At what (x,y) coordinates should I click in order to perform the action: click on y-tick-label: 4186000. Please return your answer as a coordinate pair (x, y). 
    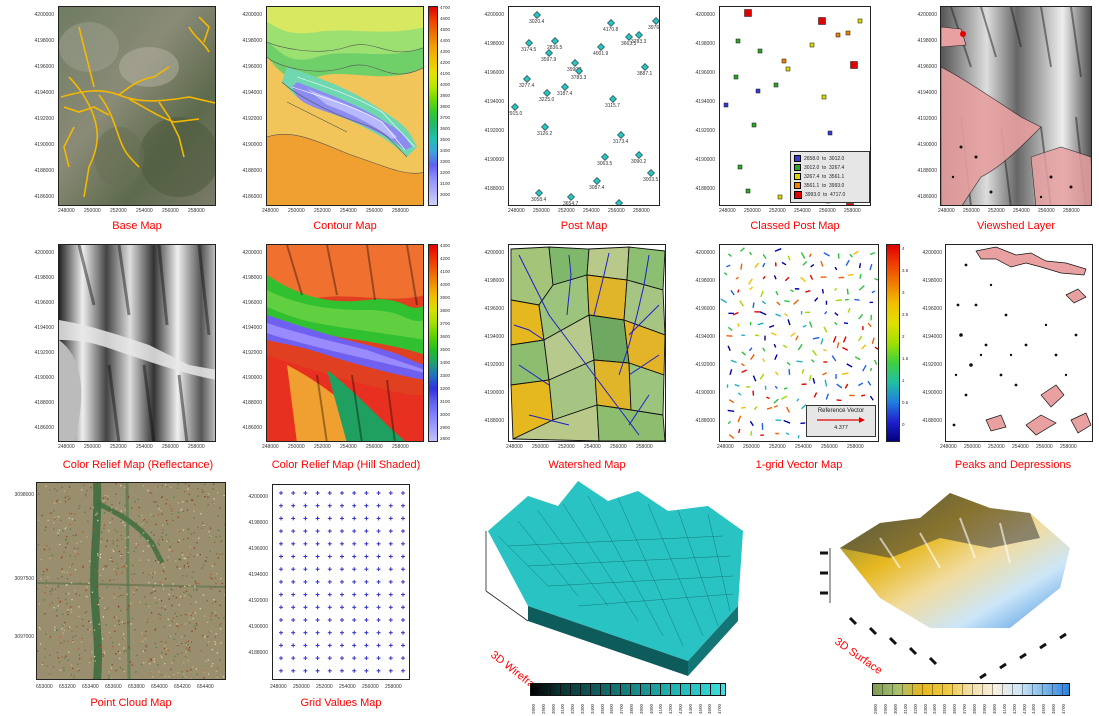
    Looking at the image, I should click on (927, 197).